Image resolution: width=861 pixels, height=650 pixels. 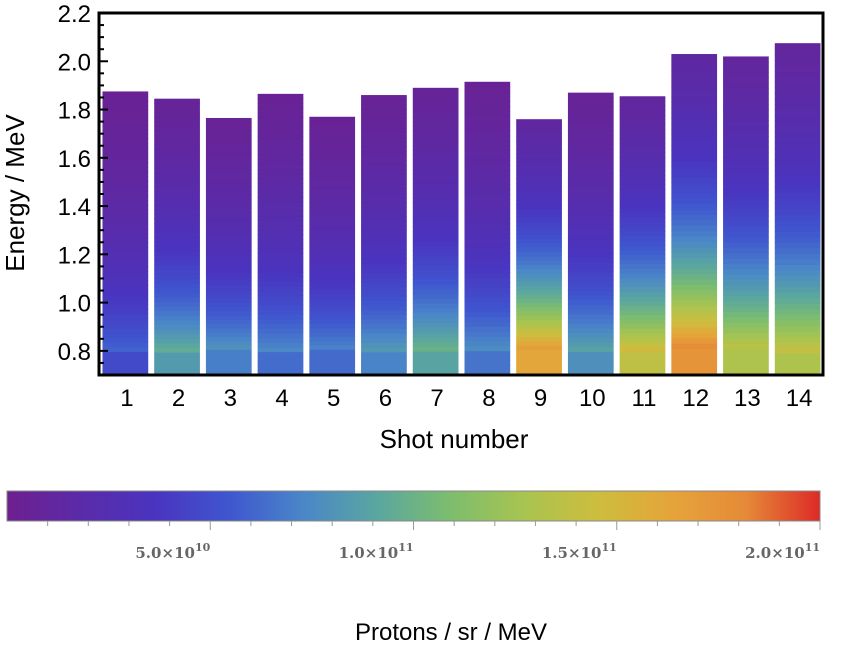 I want to click on y-axis: 0.8 1.0 1.2 1.4 1.6 1.8 2.0 2.2, so click(x=83, y=188).